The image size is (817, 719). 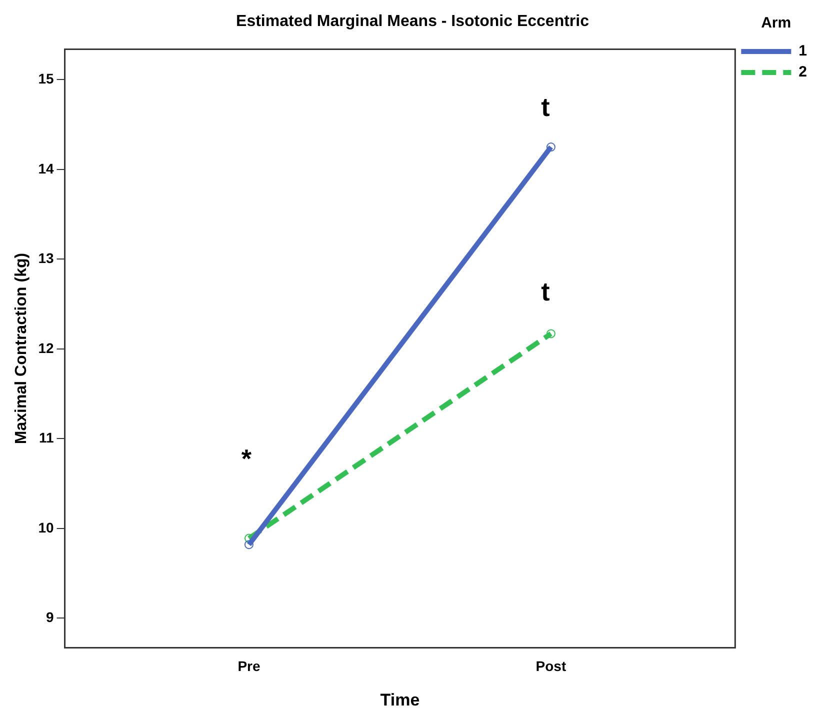 What do you see at coordinates (50, 617) in the screenshot?
I see `y-tick-label: 9` at bounding box center [50, 617].